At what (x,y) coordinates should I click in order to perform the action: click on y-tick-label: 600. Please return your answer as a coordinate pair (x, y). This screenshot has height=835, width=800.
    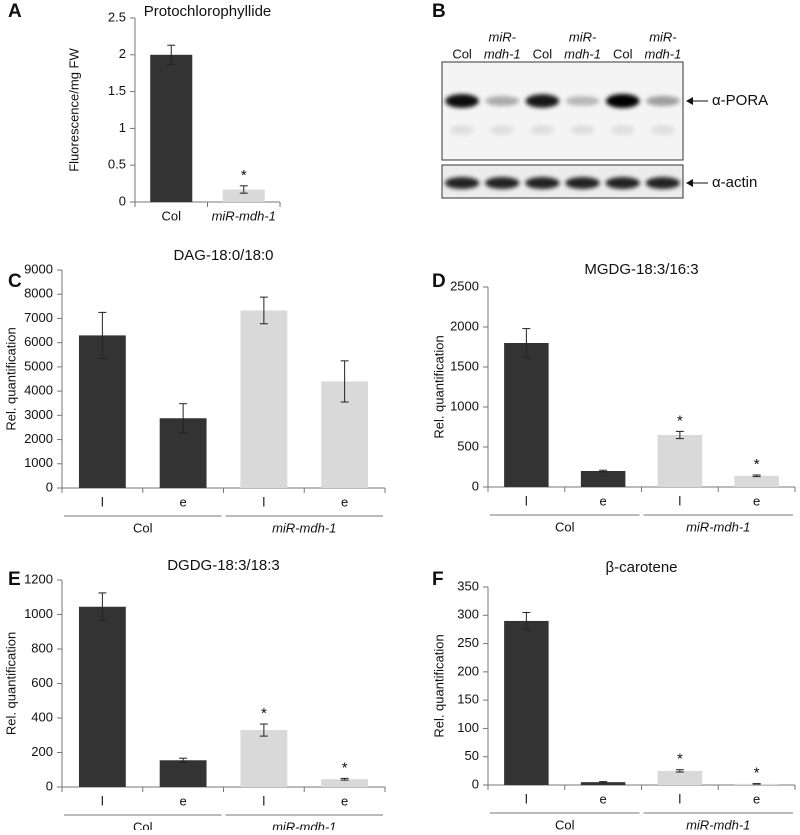
    Looking at the image, I should click on (42, 682).